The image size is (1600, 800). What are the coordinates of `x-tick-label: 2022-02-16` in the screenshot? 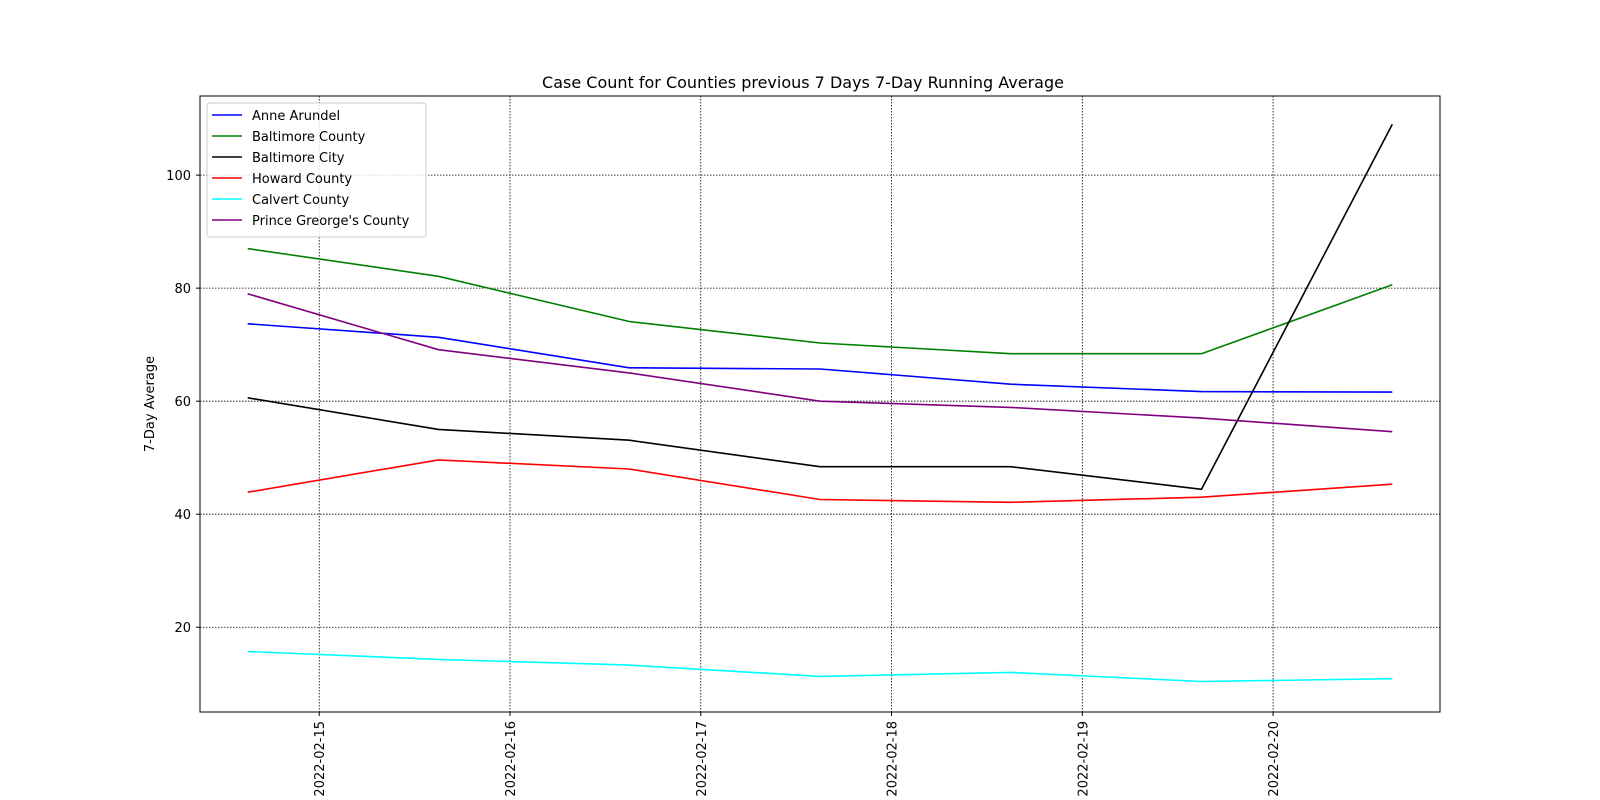 It's located at (511, 759).